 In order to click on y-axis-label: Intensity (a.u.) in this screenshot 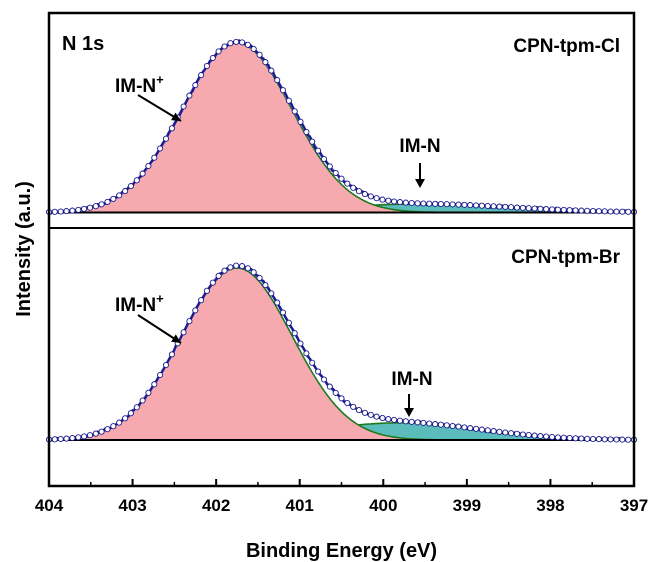, I will do `click(24, 249)`.